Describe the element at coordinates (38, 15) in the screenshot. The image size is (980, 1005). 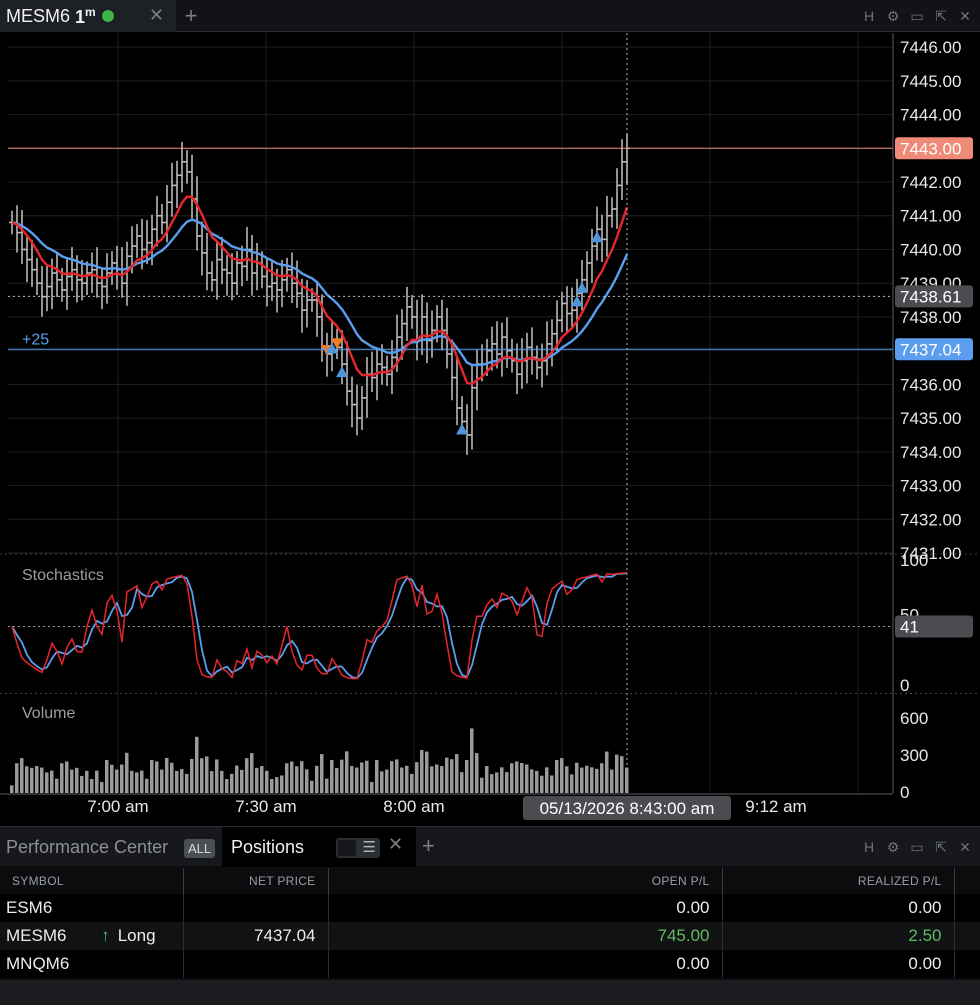
I see `chart-symbol: MESM6` at that location.